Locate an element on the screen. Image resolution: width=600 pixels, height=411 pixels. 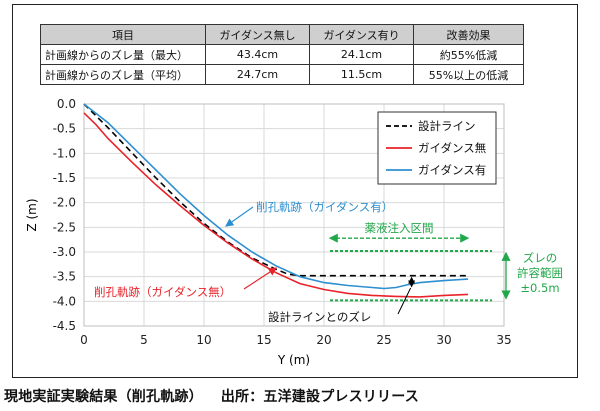
y-tick-label: -4.0 is located at coordinates (64, 301).